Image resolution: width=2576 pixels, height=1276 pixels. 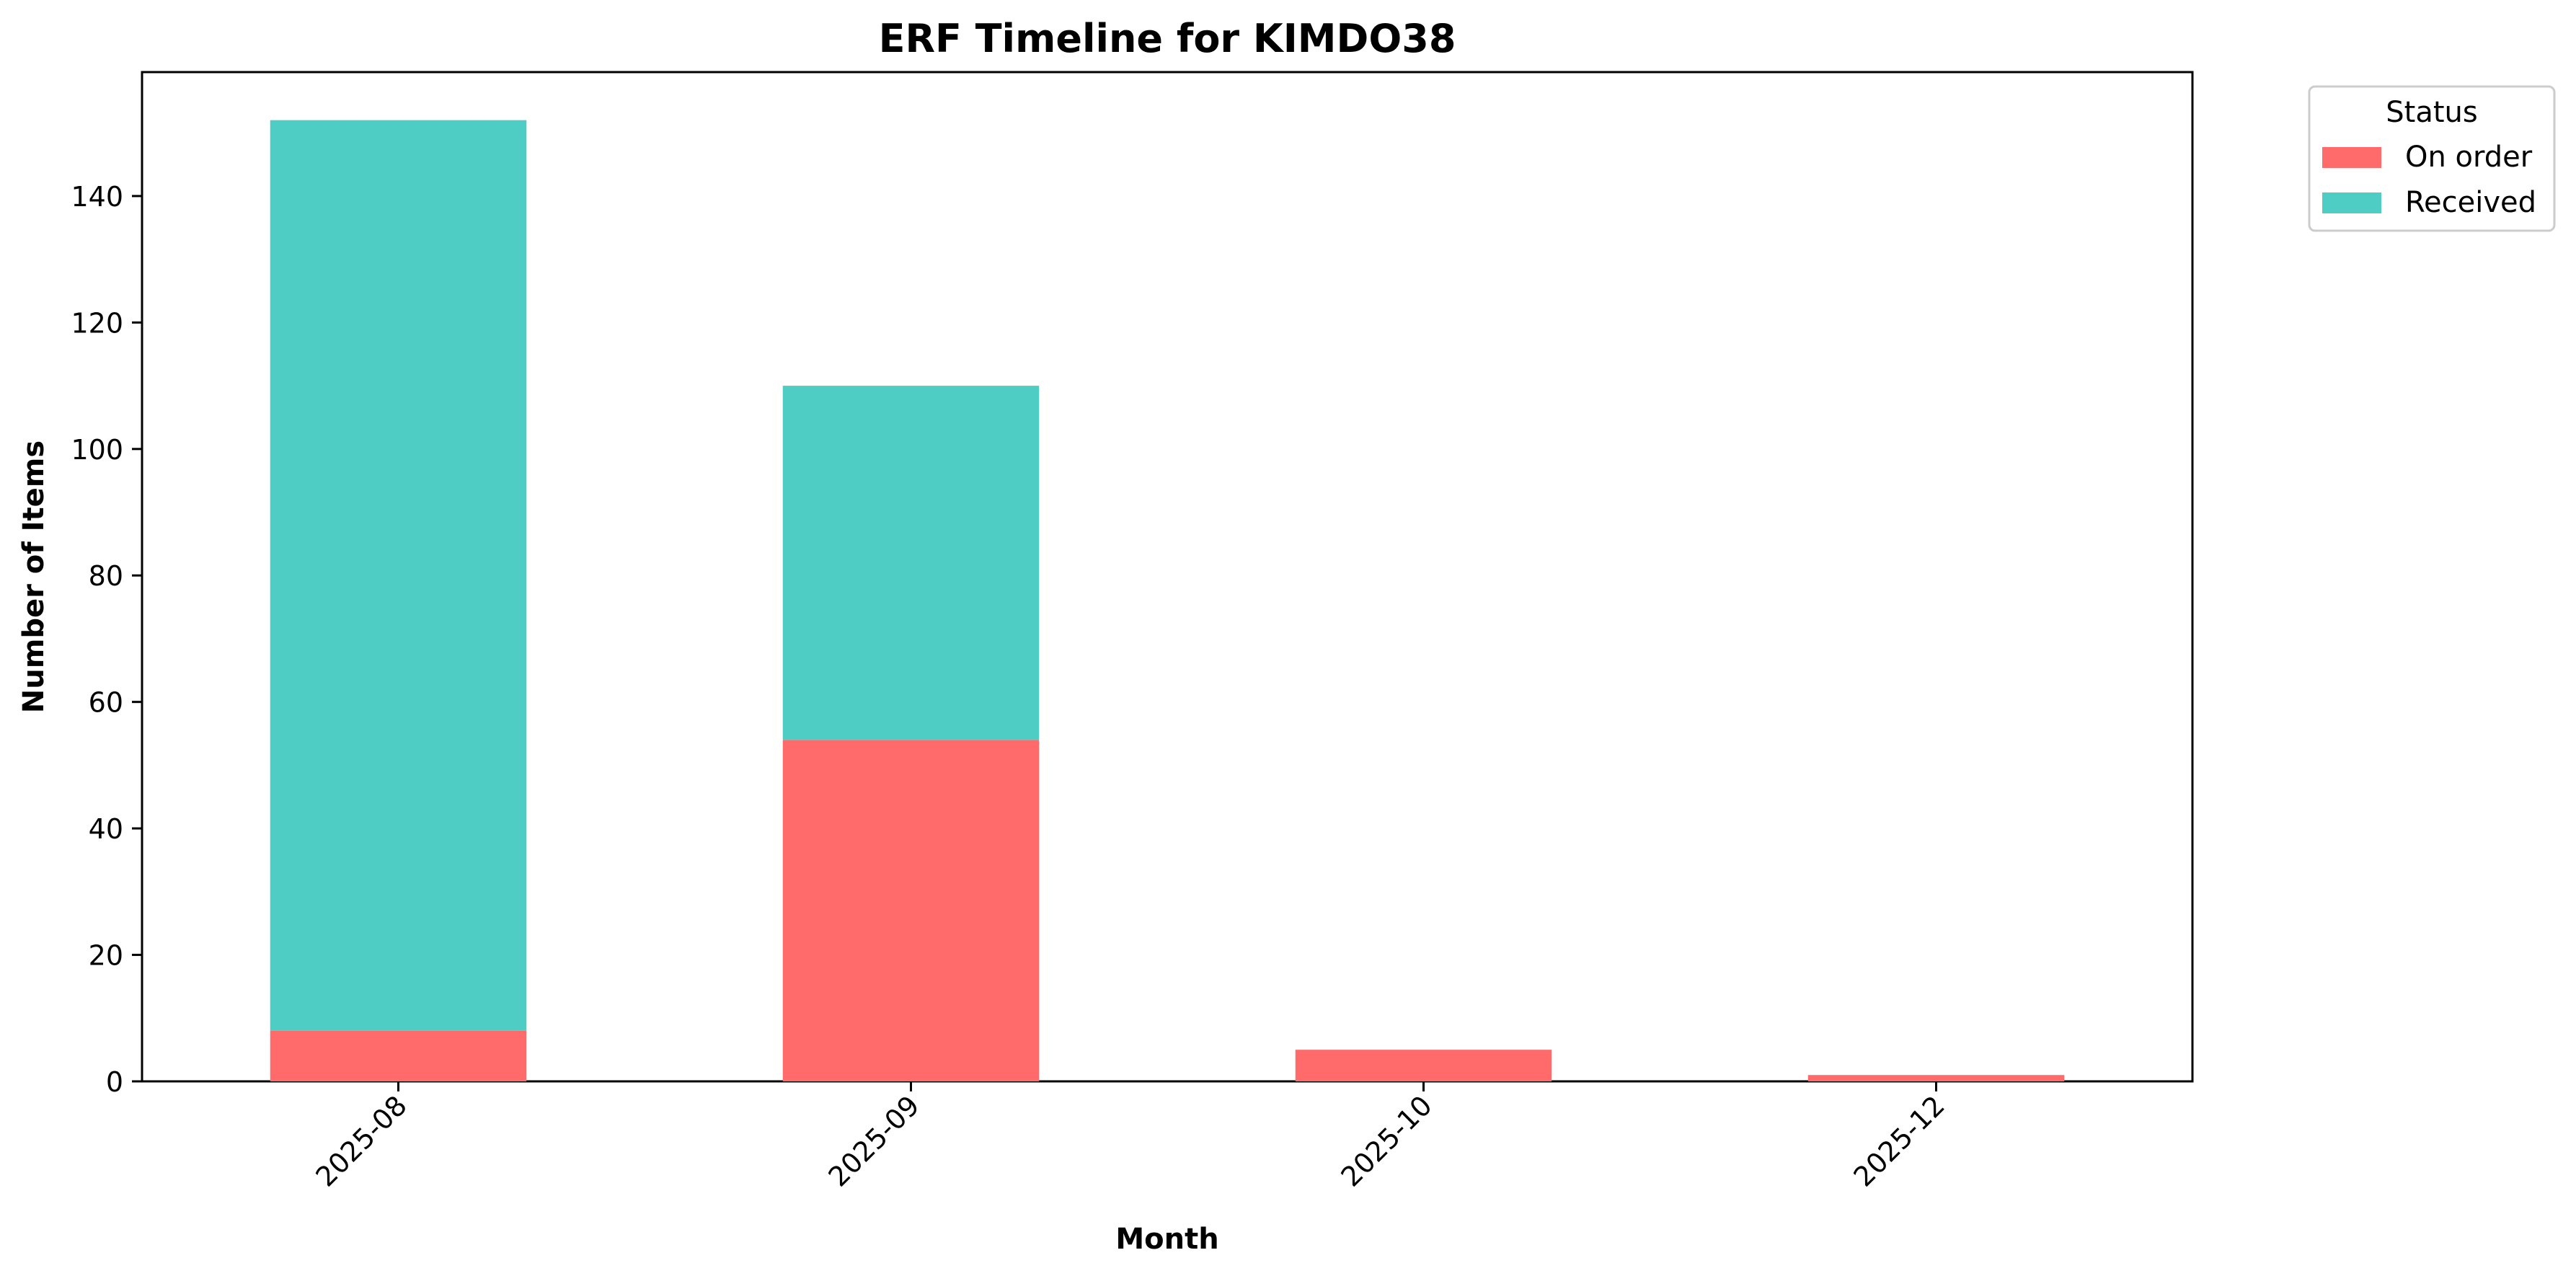 What do you see at coordinates (1166, 1239) in the screenshot?
I see `x-axis-label: Month` at bounding box center [1166, 1239].